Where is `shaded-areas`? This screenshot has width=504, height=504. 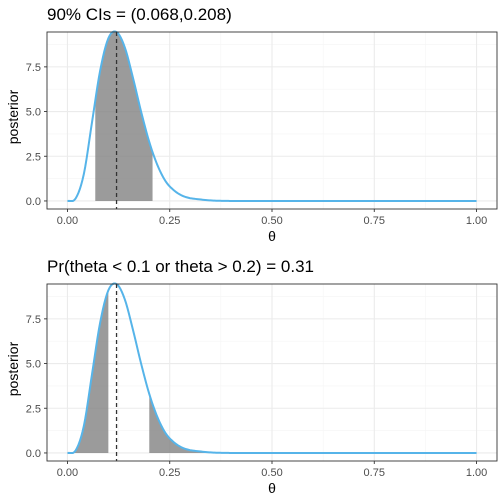 shaded-areas is located at coordinates (124, 116).